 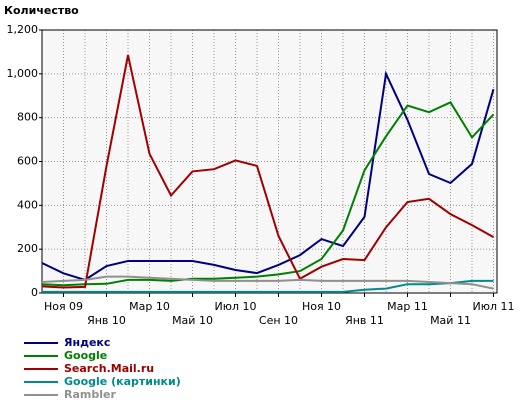 I want to click on x-tick-label: Ноя 09, so click(x=63, y=306).